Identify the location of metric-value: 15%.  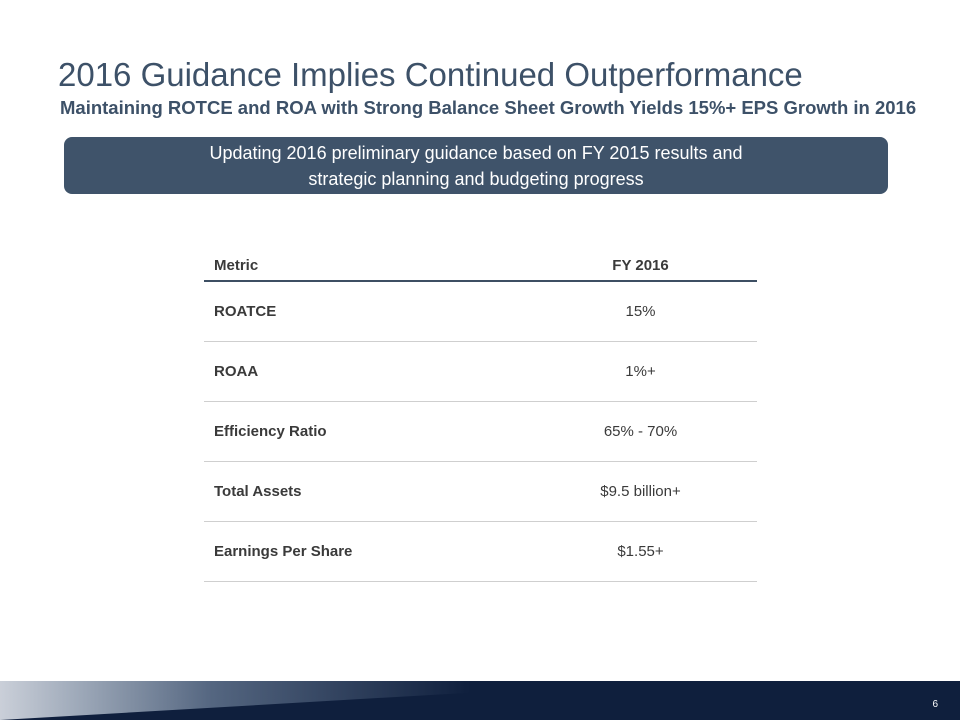
(640, 311).